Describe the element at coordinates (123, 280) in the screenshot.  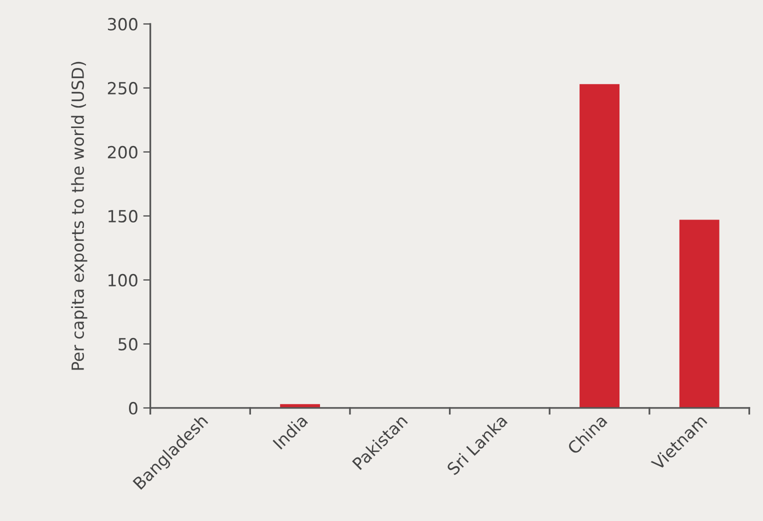
I see `y-tick-label: 100` at that location.